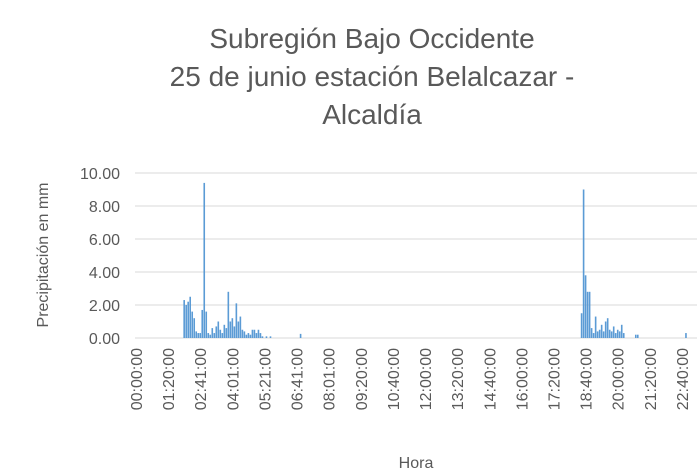 Image resolution: width=700 pixels, height=473 pixels. I want to click on y-tick-label: 2.00, so click(104, 306).